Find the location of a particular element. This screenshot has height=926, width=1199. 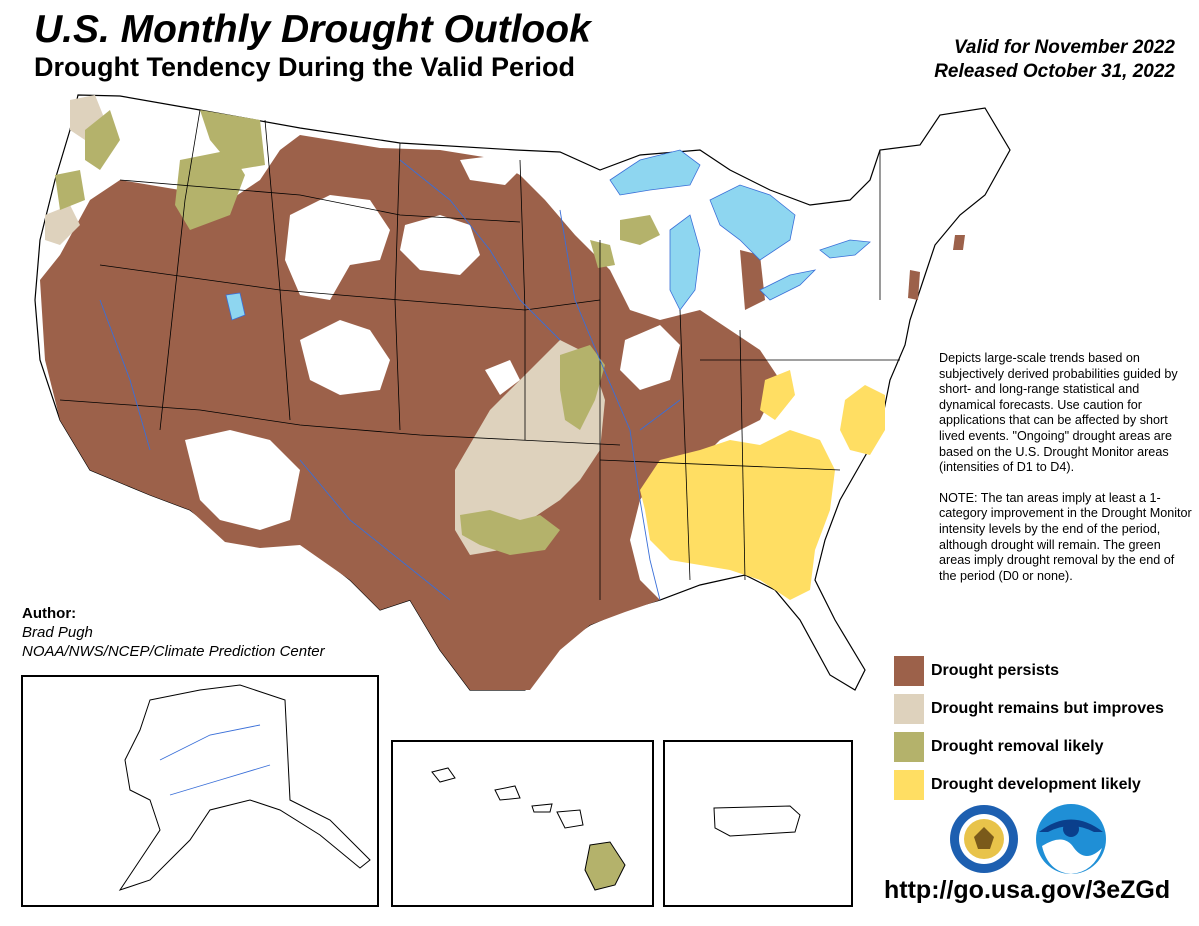

legend-item-persists: Drought persists is located at coordinates (1029, 671).